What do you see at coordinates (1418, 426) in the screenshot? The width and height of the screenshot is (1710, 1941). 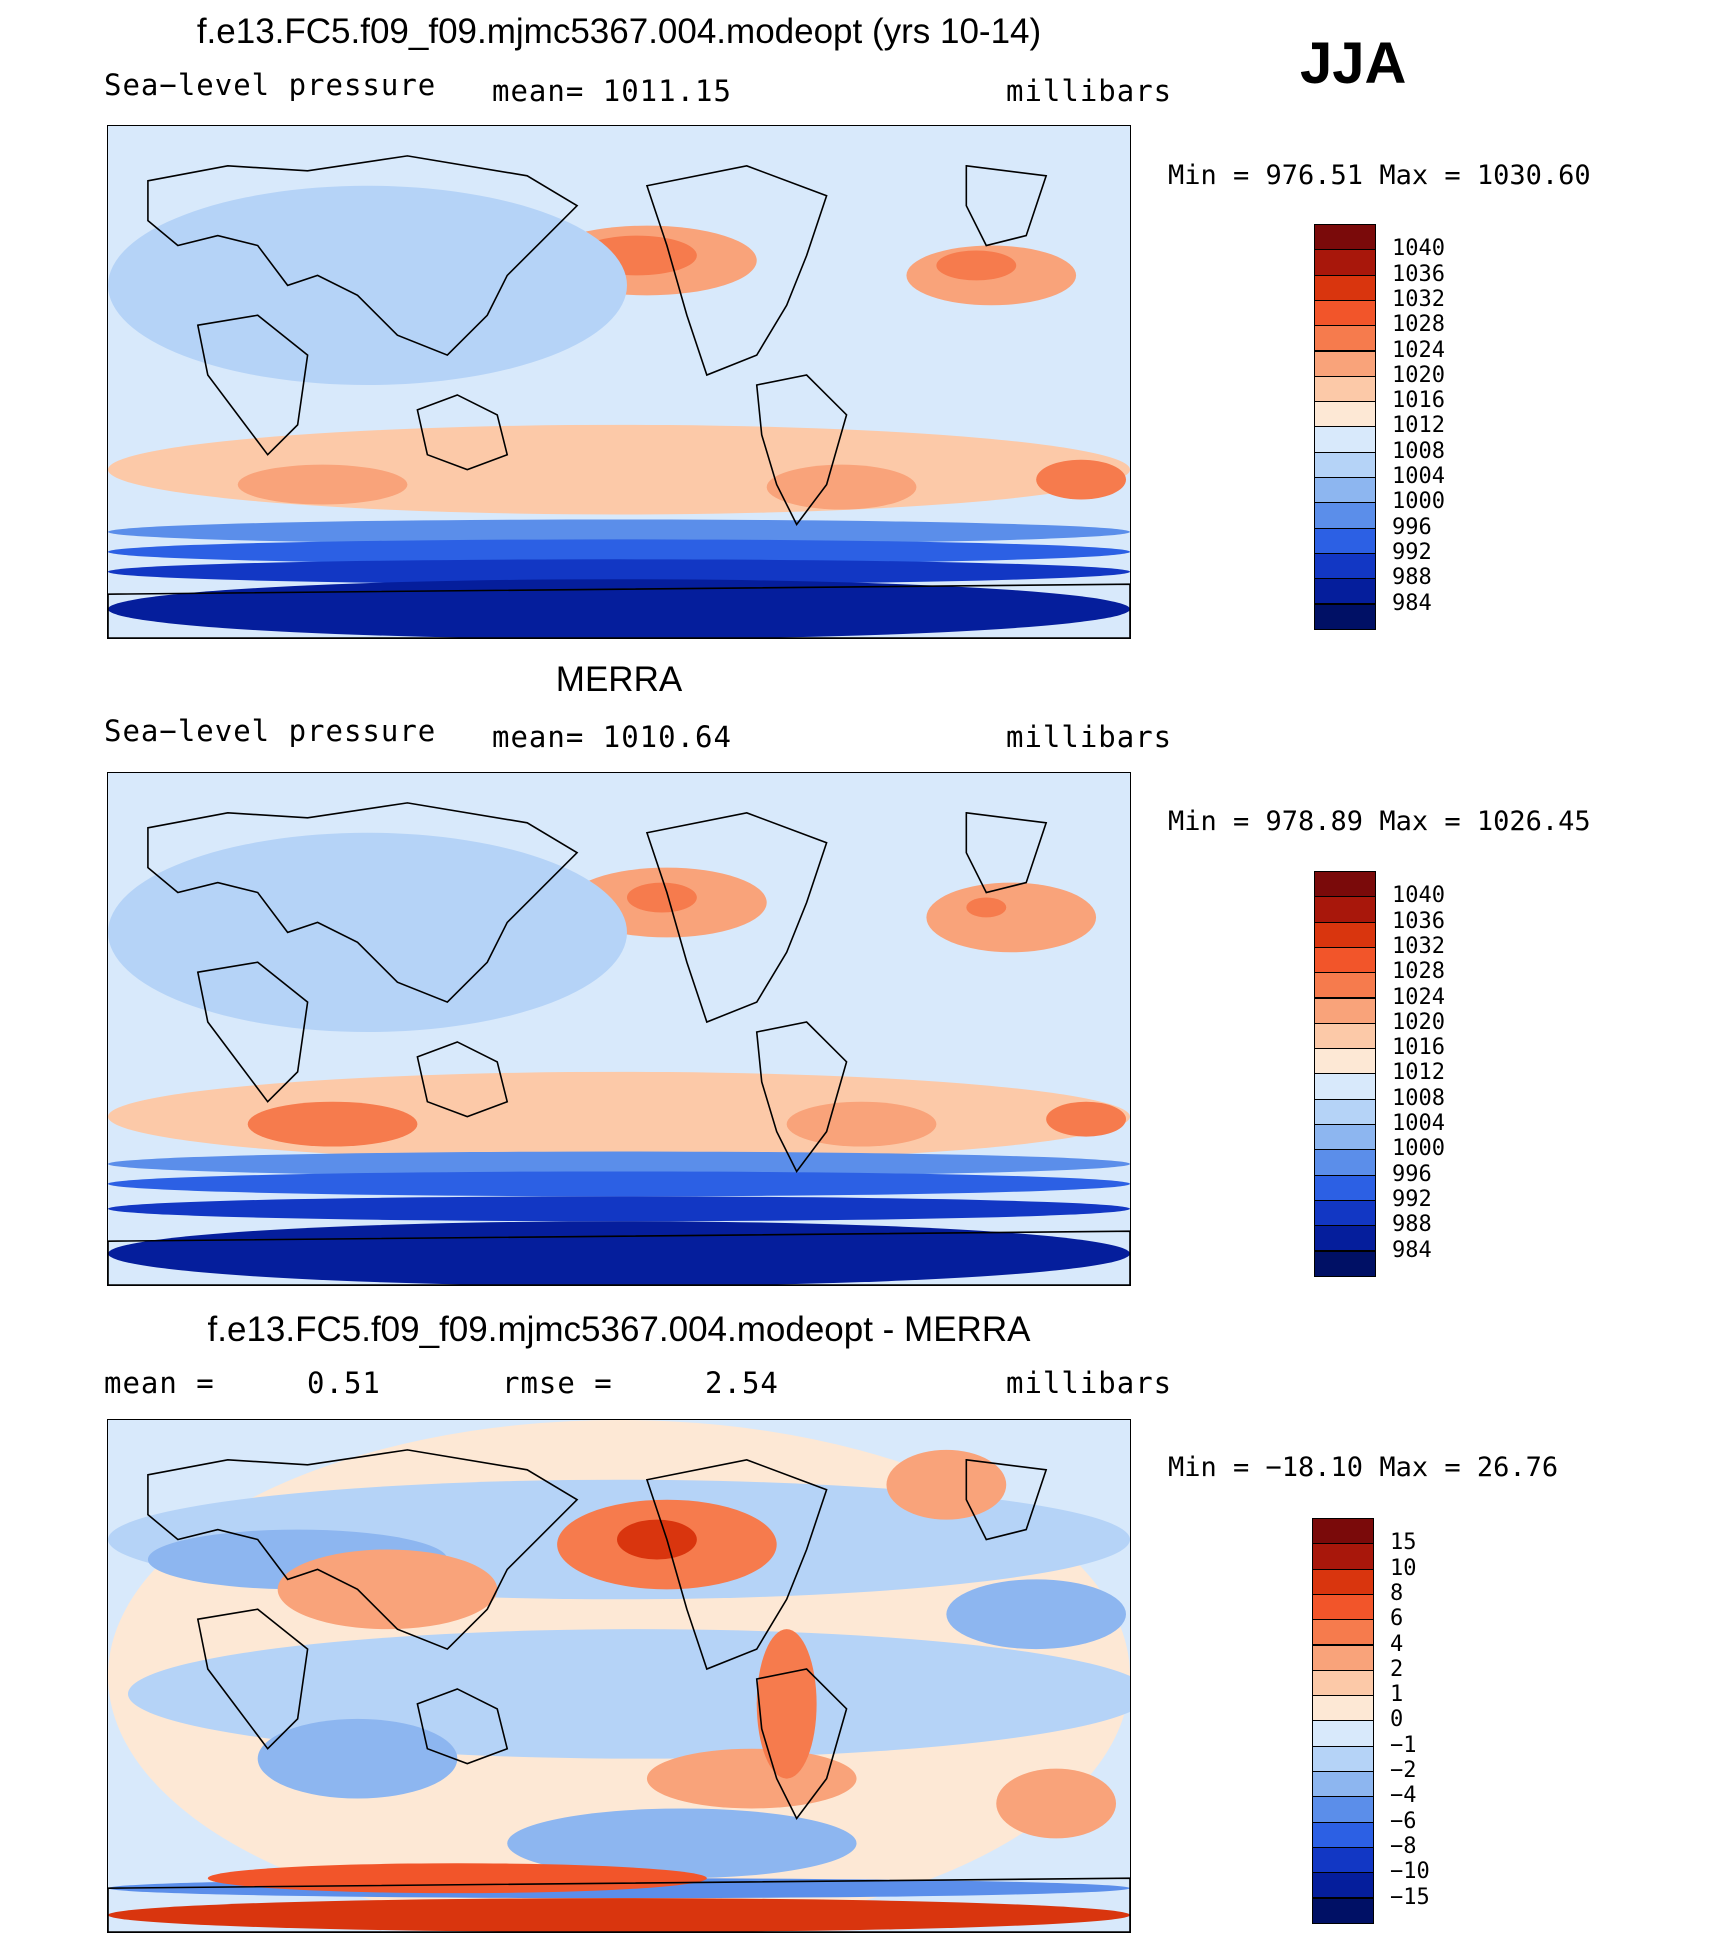 I see `colorbar-label: 1012` at bounding box center [1418, 426].